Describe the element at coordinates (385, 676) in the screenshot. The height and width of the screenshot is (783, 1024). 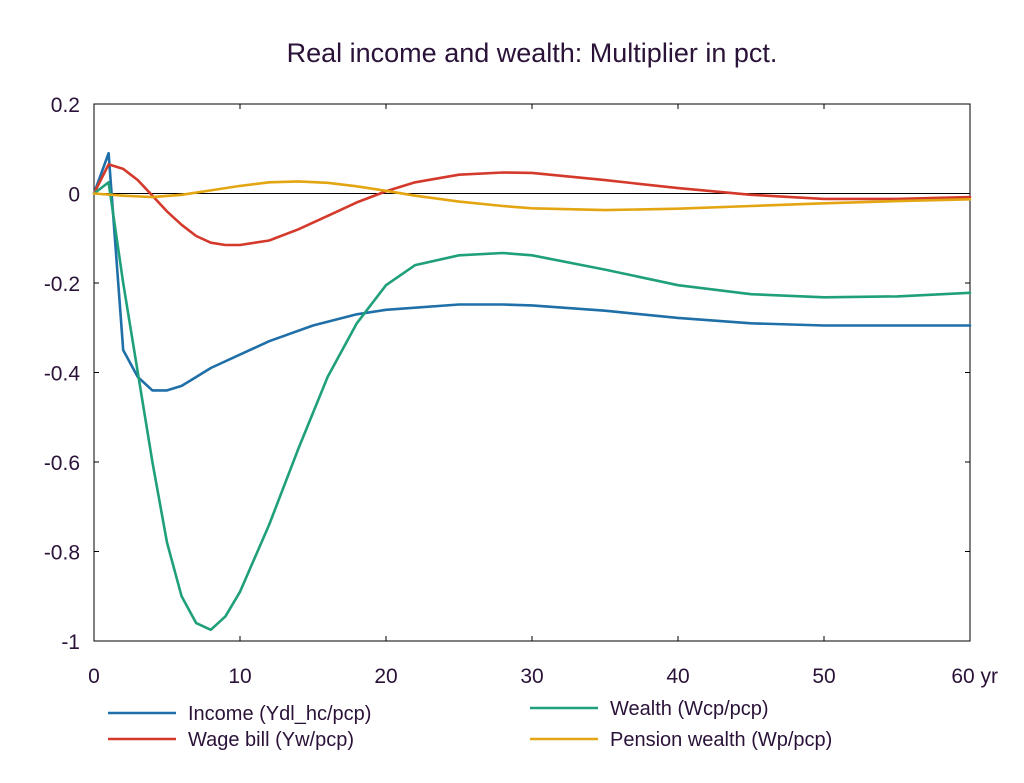
I see `x-tick-label: 20` at that location.